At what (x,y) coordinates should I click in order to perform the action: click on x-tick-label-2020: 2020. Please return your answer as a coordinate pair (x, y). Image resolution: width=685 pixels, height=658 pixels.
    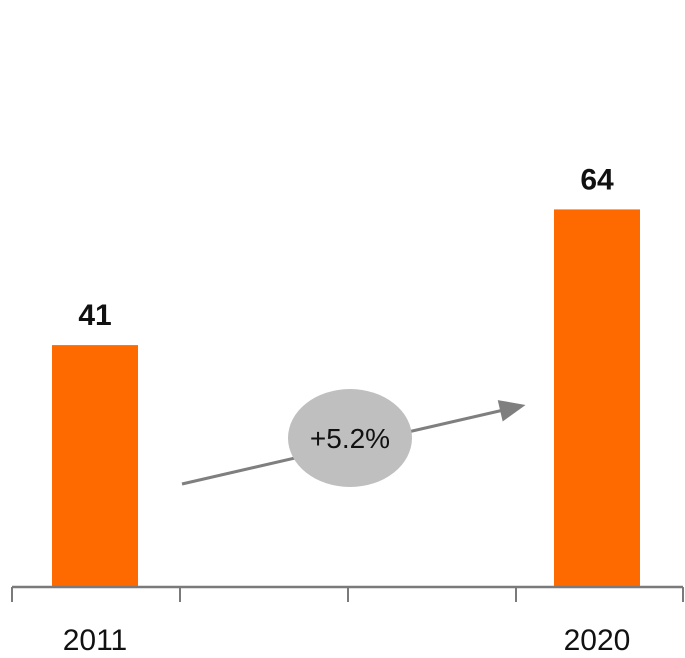
    Looking at the image, I should click on (597, 640).